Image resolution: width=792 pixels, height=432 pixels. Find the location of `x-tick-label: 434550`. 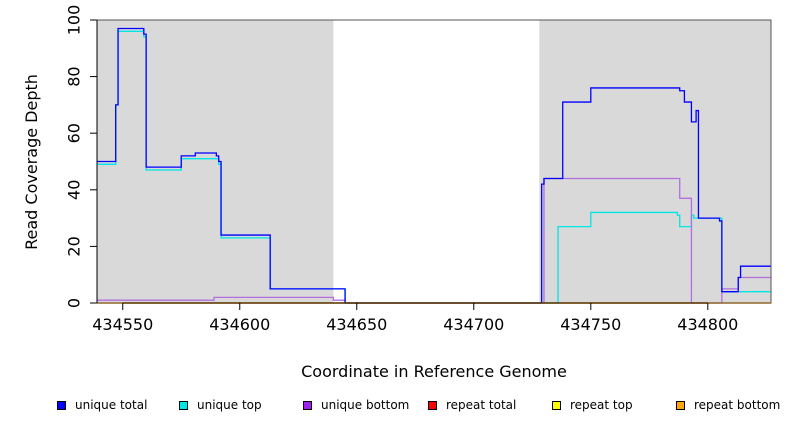

x-tick-label: 434550 is located at coordinates (122, 324).